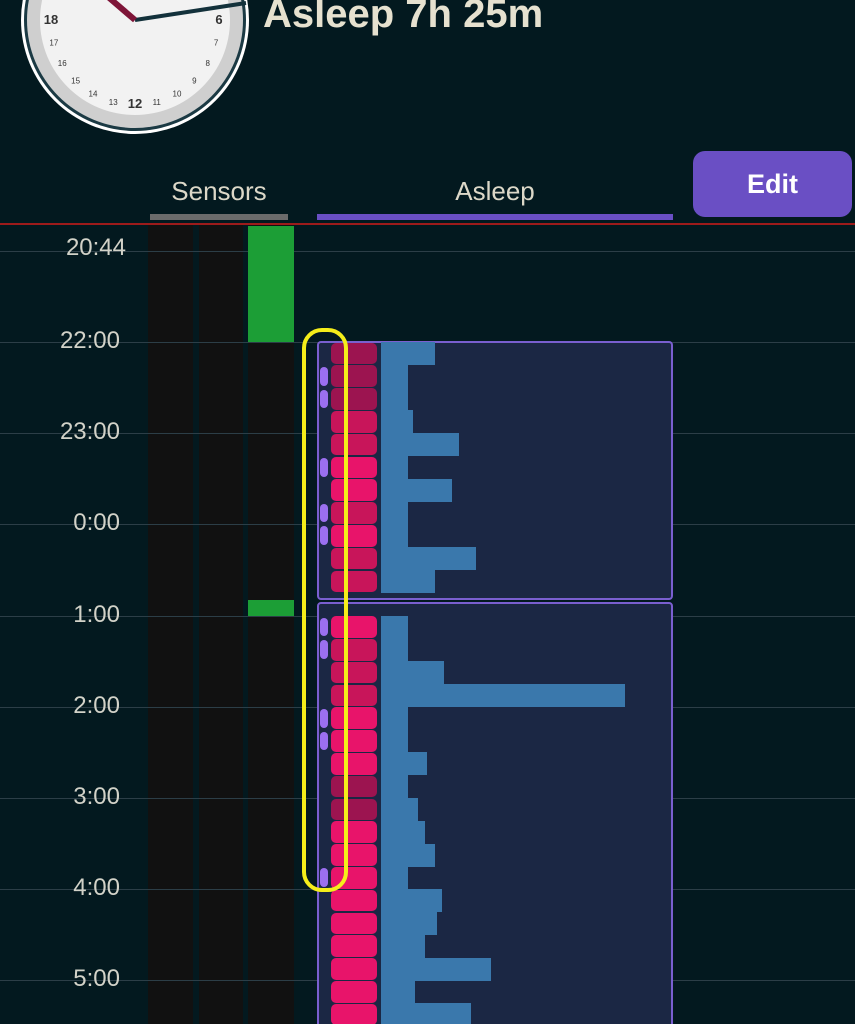 This screenshot has height=1024, width=855. Describe the element at coordinates (93, 94) in the screenshot. I see `clock-hour-label: 14` at that location.